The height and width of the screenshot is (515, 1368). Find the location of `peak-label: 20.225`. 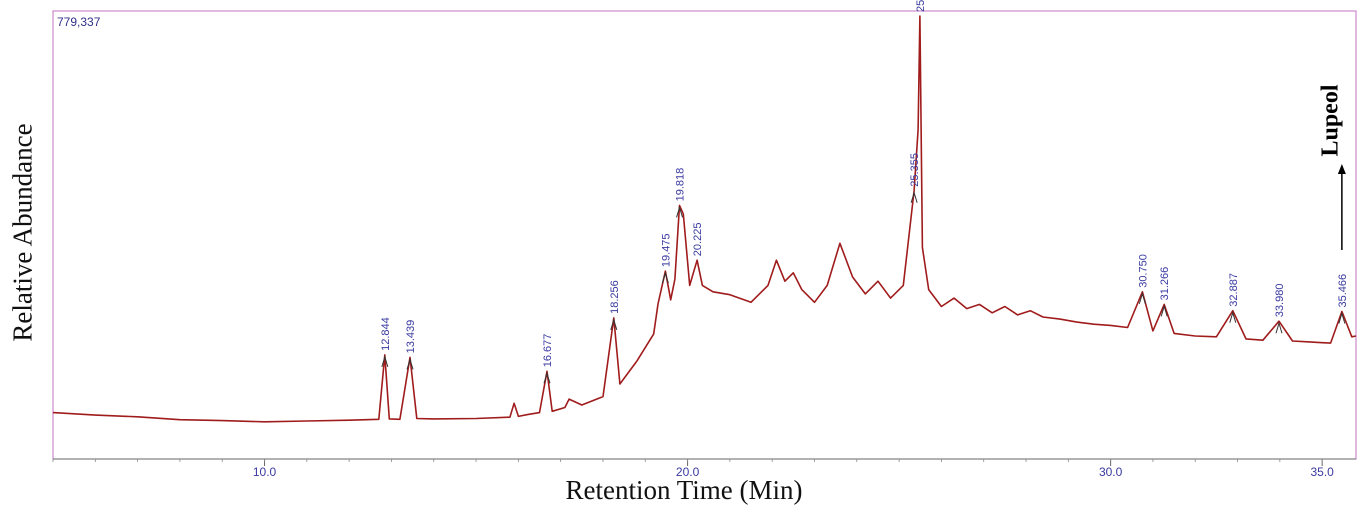

peak-label: 20.225 is located at coordinates (698, 240).